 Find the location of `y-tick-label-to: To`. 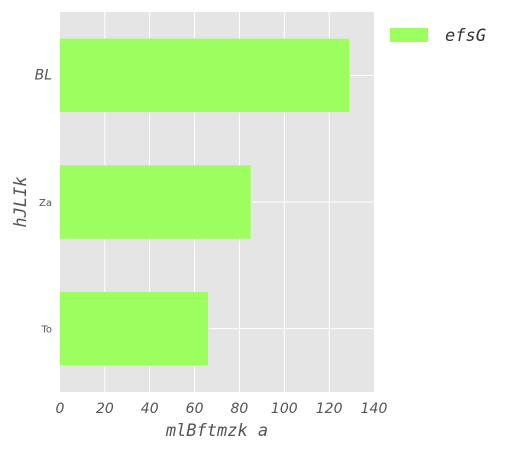

y-tick-label-to: To is located at coordinates (46, 330).